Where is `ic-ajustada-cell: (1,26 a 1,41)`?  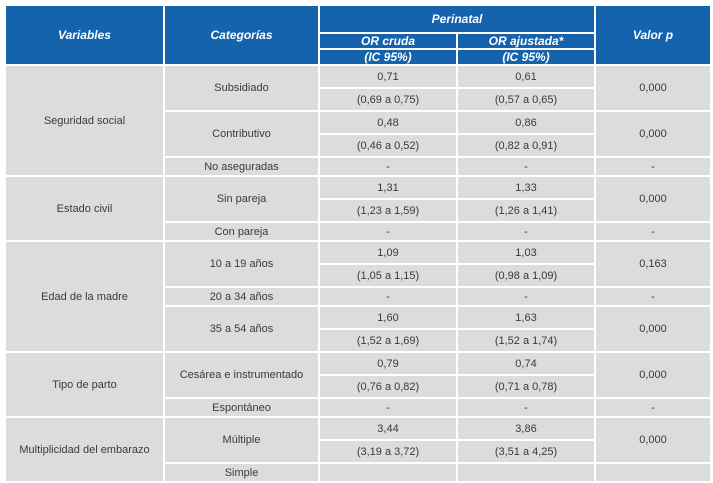
ic-ajustada-cell: (1,26 a 1,41) is located at coordinates (526, 210).